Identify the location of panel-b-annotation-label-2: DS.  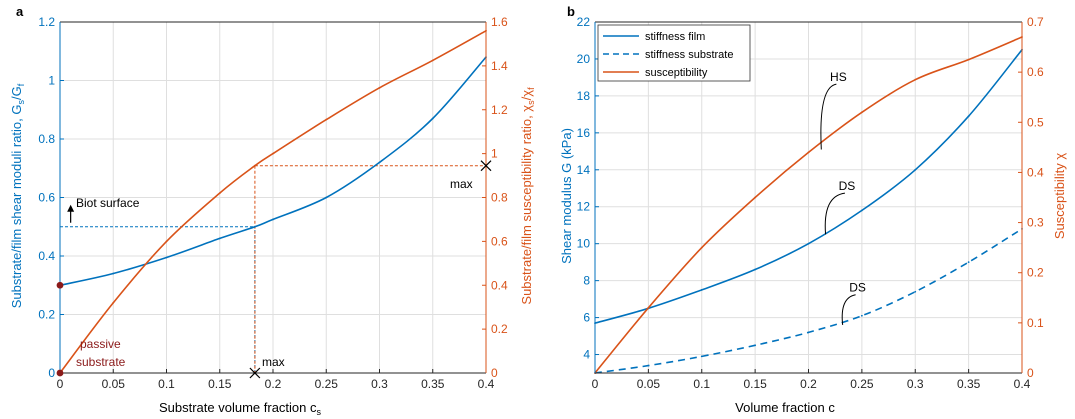
(857, 288).